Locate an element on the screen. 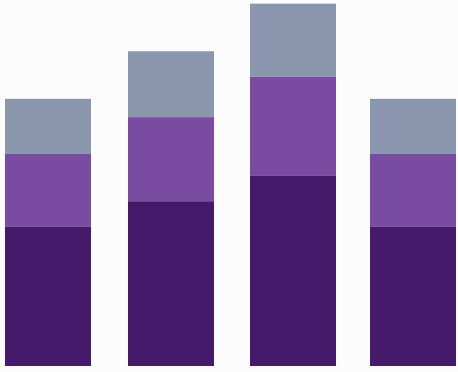  bar-segment-cat2-series1 is located at coordinates (171, 283).